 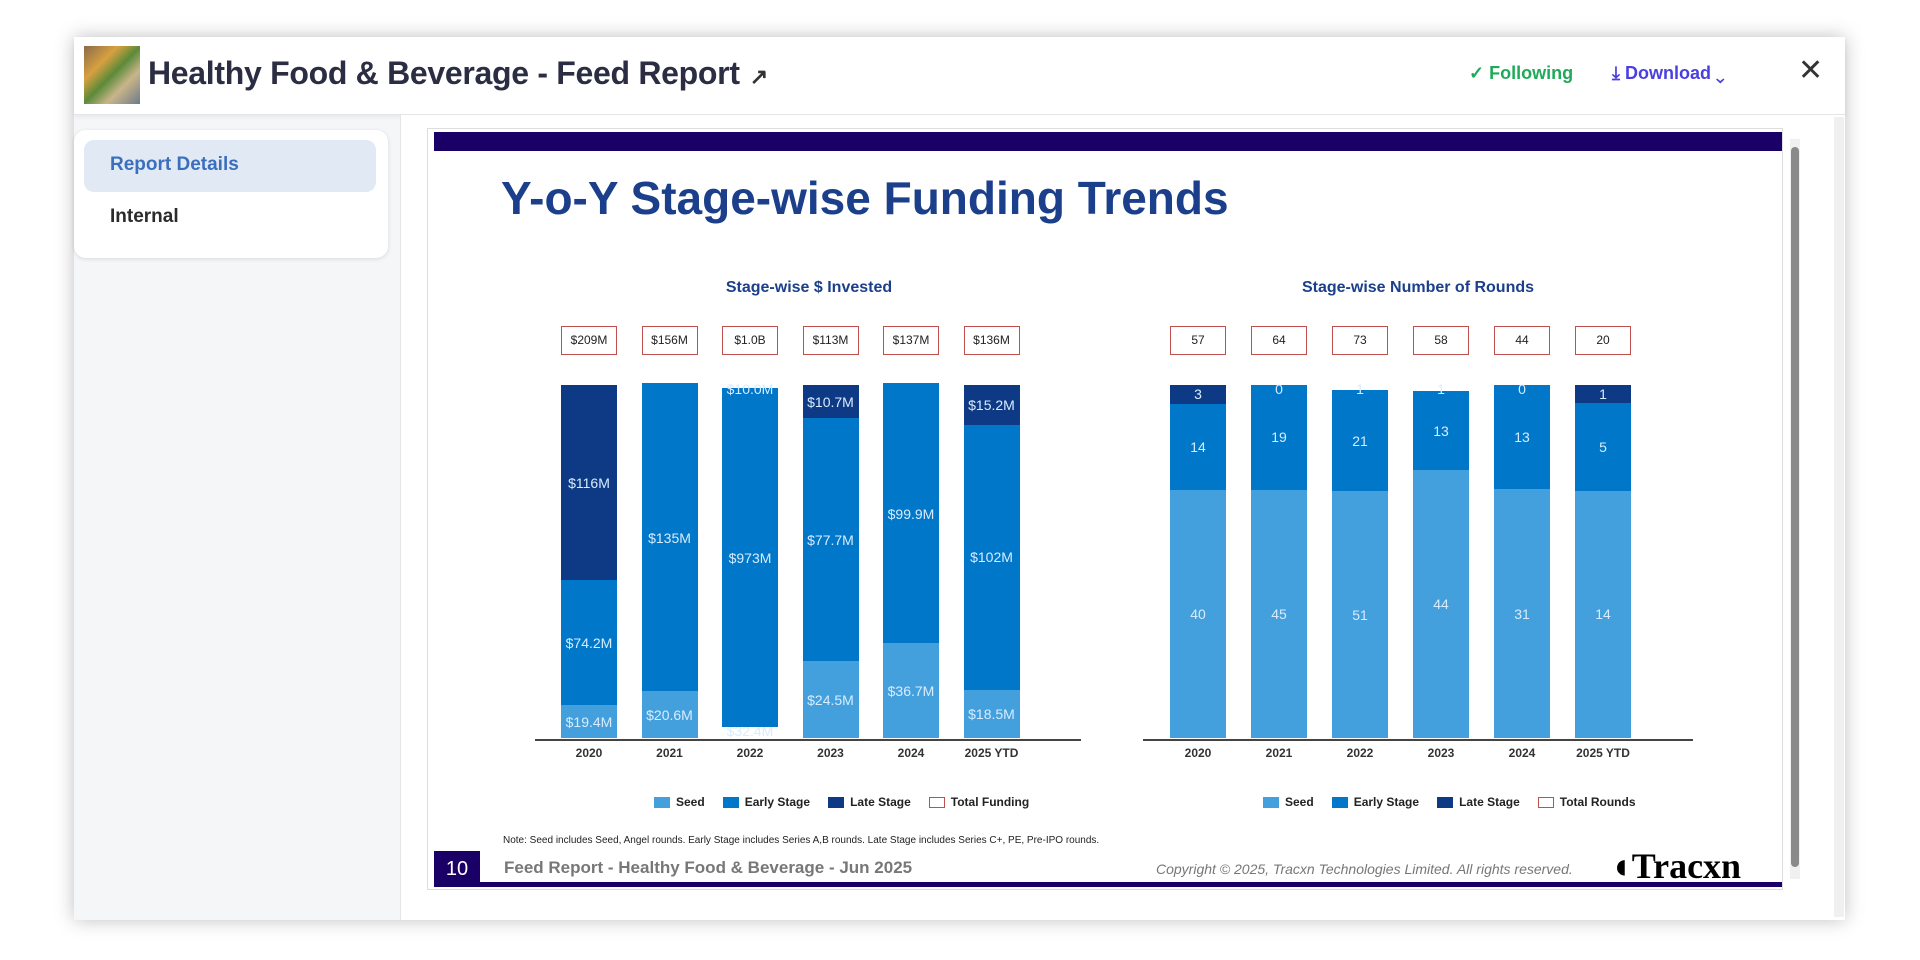 What do you see at coordinates (1198, 447) in the screenshot?
I see `bar-segment-early-stage: 14` at bounding box center [1198, 447].